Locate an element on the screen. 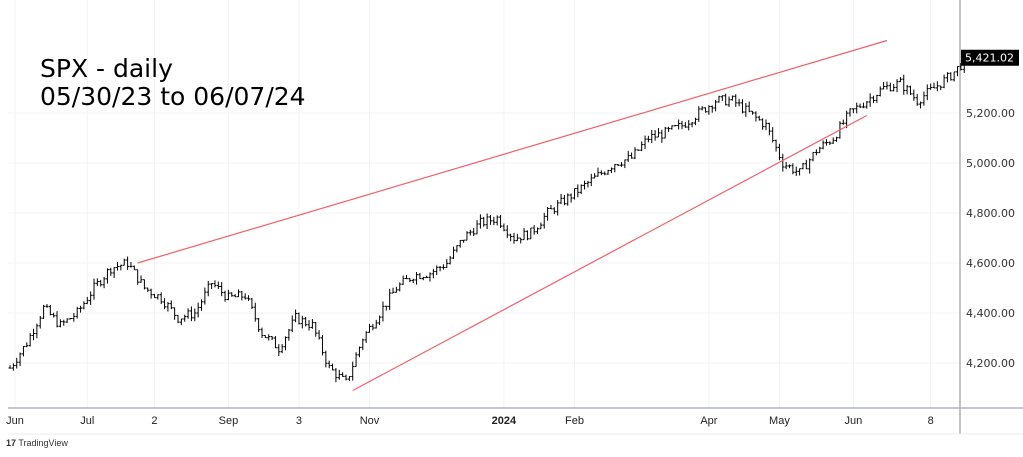  y-tick-label: 5,000.00 is located at coordinates (990, 163).